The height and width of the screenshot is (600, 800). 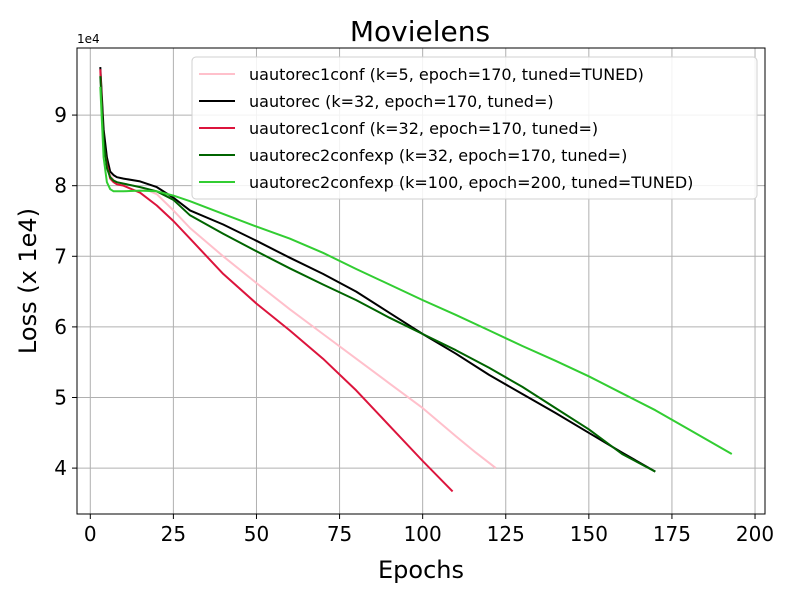 I want to click on y-tick-label: 7, so click(x=60, y=256).